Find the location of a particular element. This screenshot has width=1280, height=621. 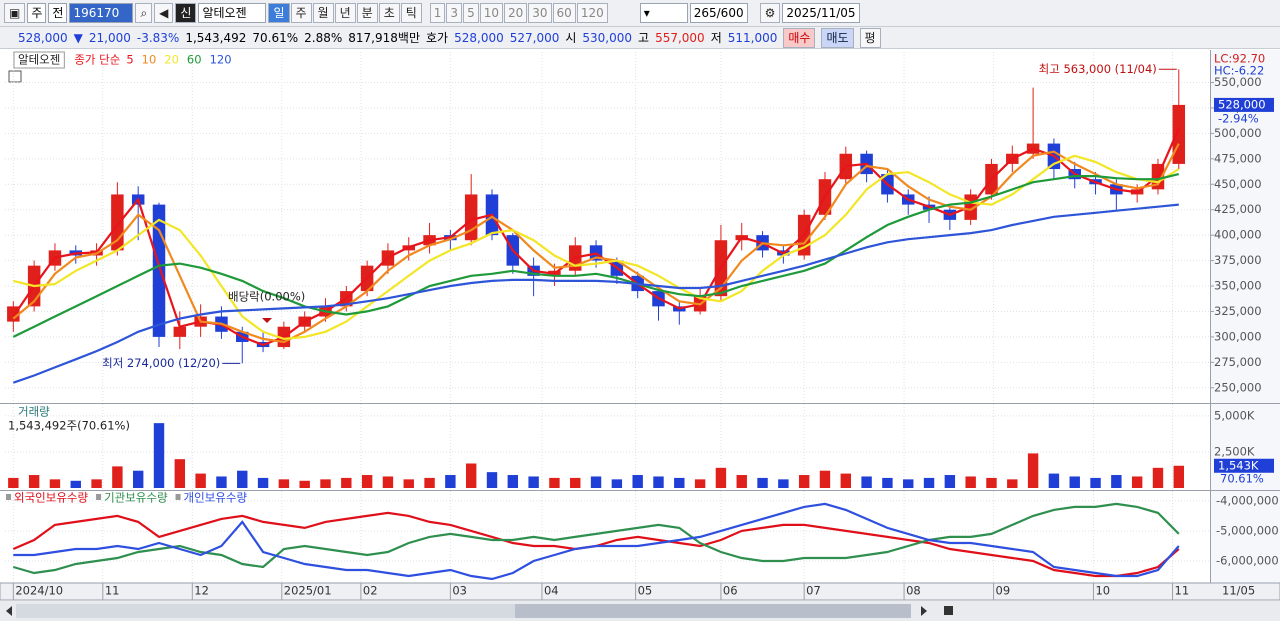

y-tick-label: -4,000,000 is located at coordinates (1247, 500).